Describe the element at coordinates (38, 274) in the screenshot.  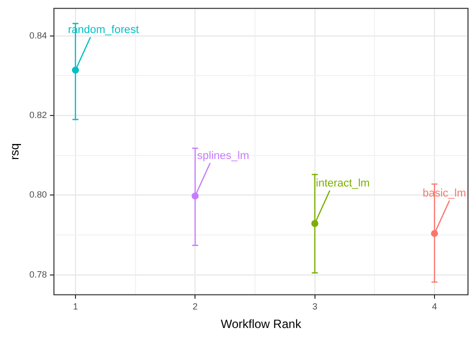
I see `y-tick-label: 0.78` at that location.